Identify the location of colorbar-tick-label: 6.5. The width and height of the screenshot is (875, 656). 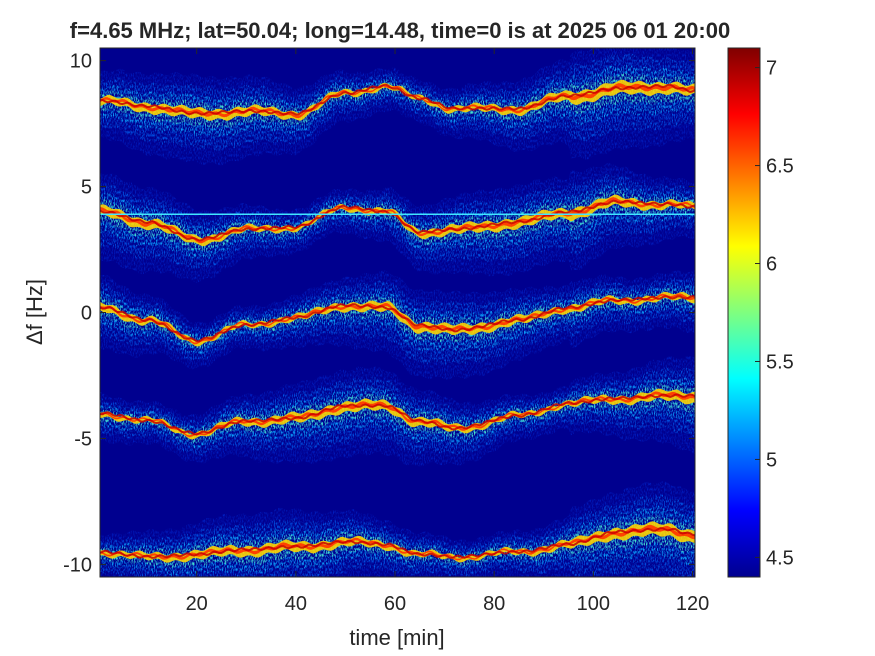
(780, 167).